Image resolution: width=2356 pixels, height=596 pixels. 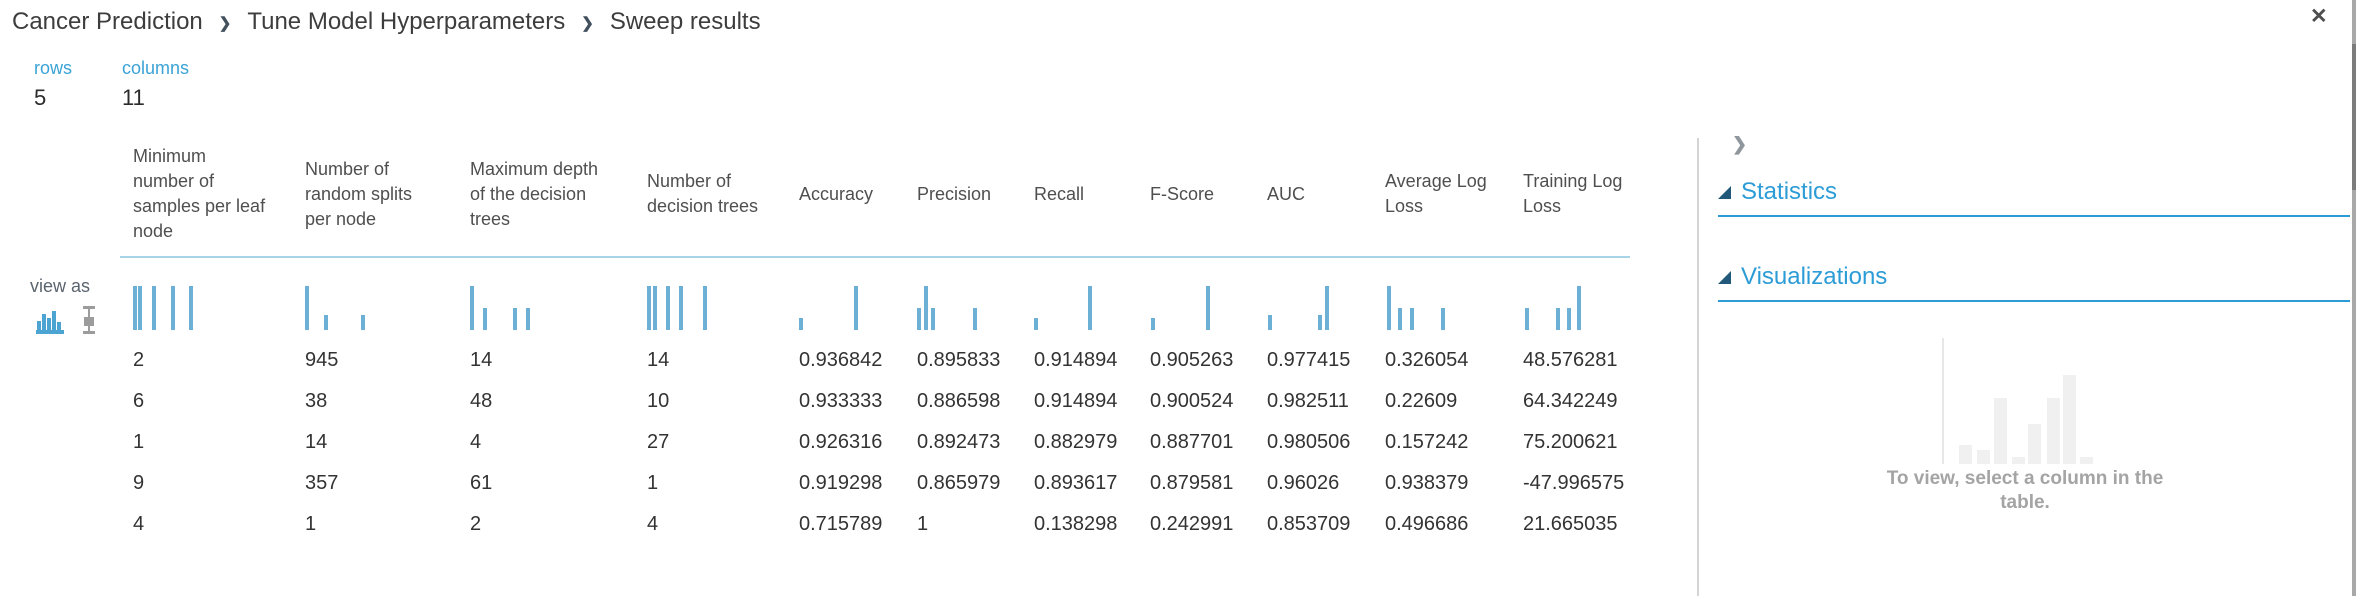 What do you see at coordinates (545, 194) in the screenshot?
I see `column-header: Maximum depth of the decision trees` at bounding box center [545, 194].